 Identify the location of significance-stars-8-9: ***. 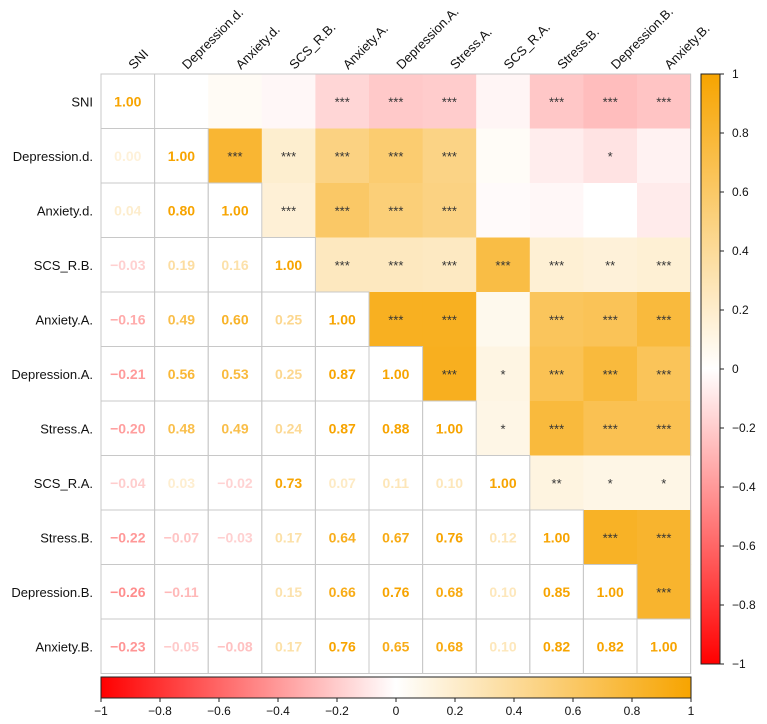
(610, 537).